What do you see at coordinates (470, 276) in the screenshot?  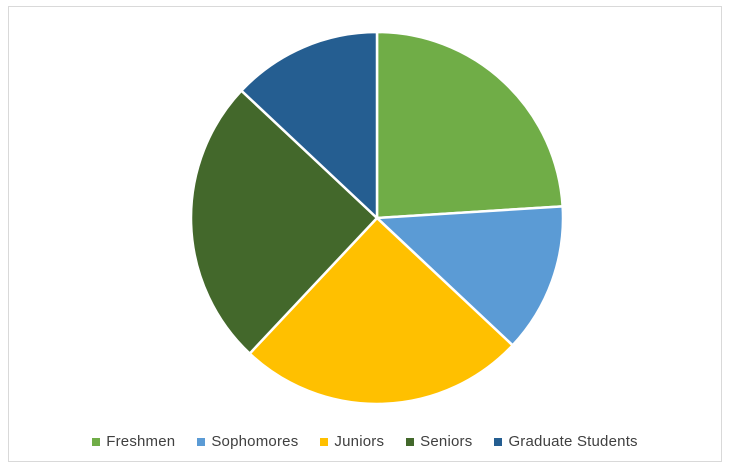 I see `pie-slice-sophomores` at bounding box center [470, 276].